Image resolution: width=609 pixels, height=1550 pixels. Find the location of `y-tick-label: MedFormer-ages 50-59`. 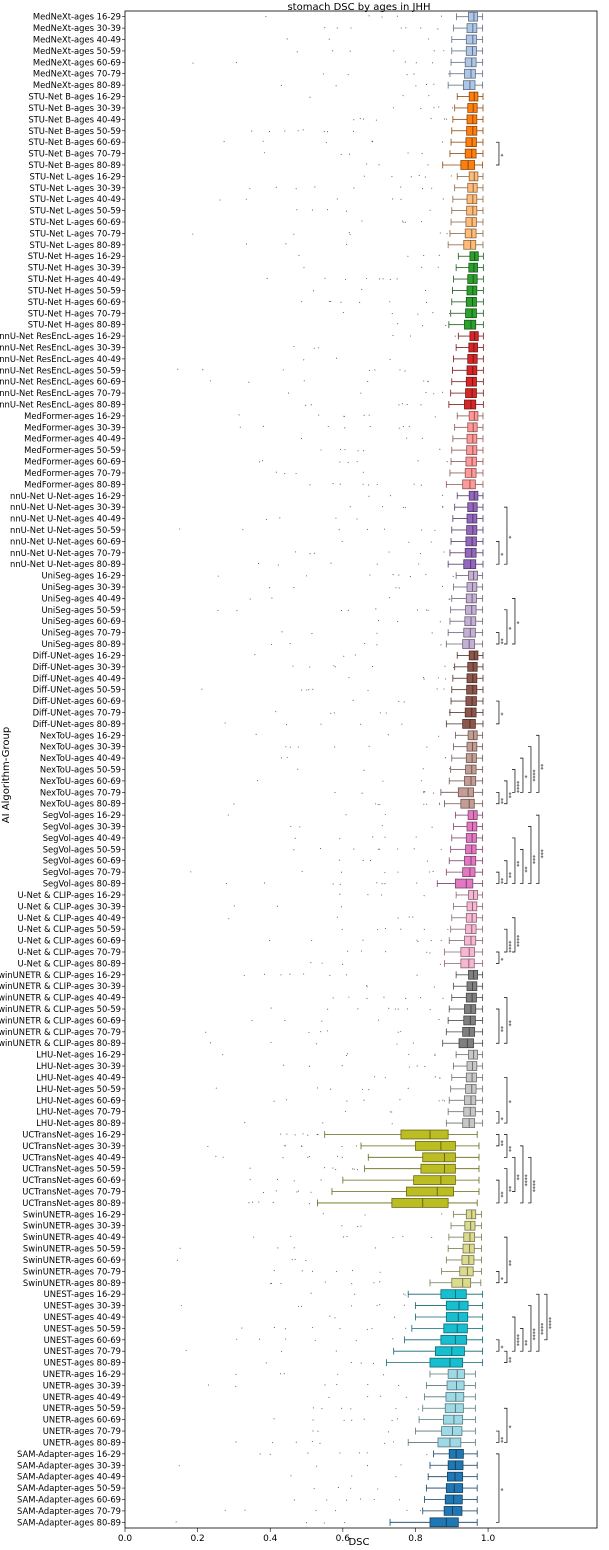

y-tick-label: MedFormer-ages 50-59 is located at coordinates (72, 450).